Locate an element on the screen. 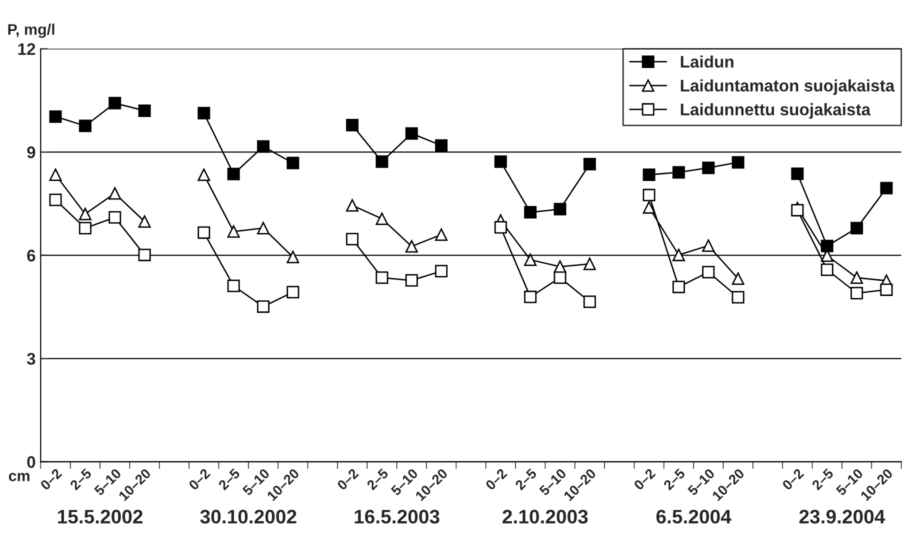 This screenshot has height=542, width=904. legend-label: Laidun is located at coordinates (707, 61).